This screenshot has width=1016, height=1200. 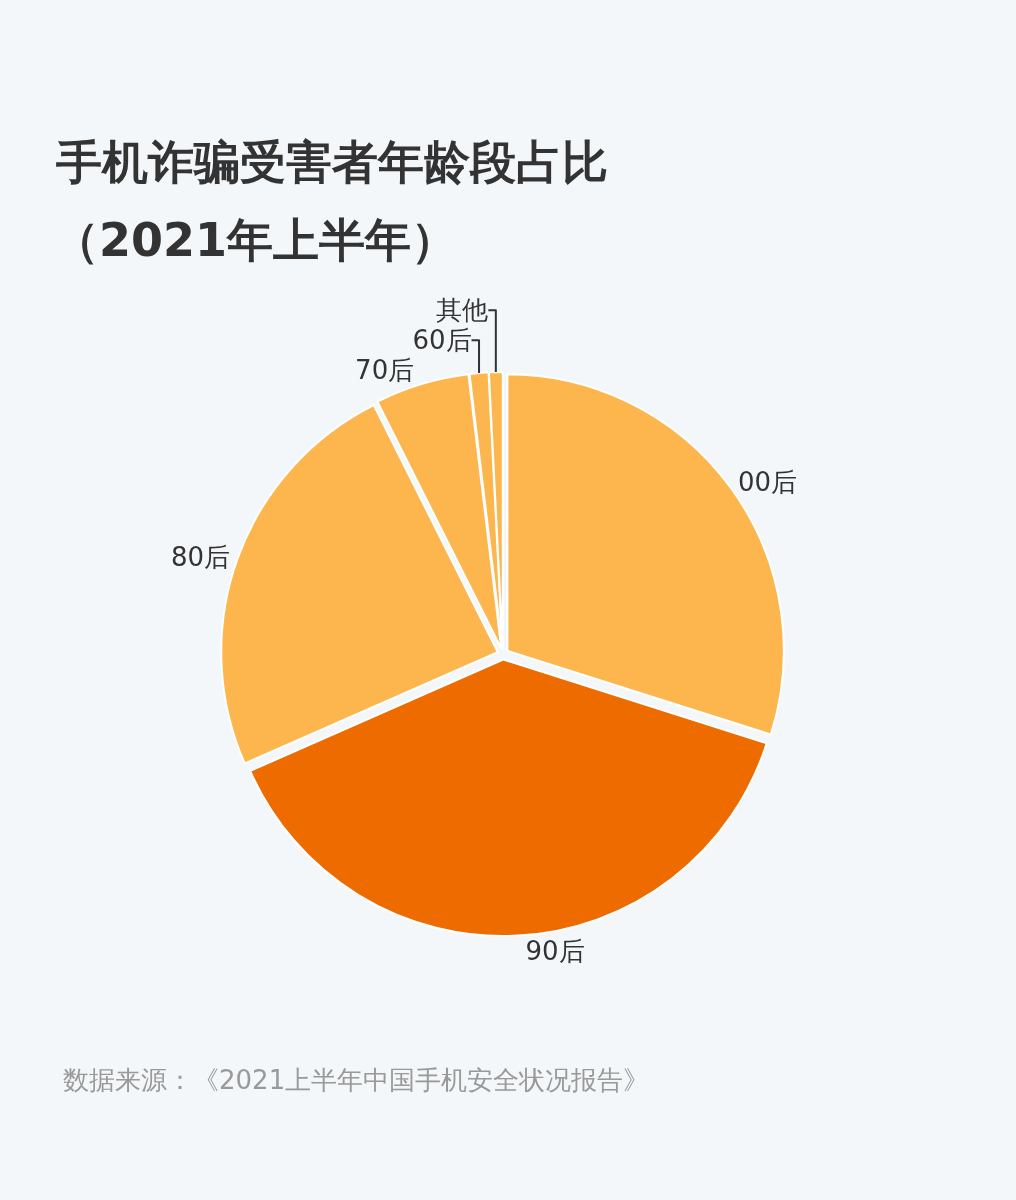 What do you see at coordinates (201, 556) in the screenshot?
I see `slice-label: 80后` at bounding box center [201, 556].